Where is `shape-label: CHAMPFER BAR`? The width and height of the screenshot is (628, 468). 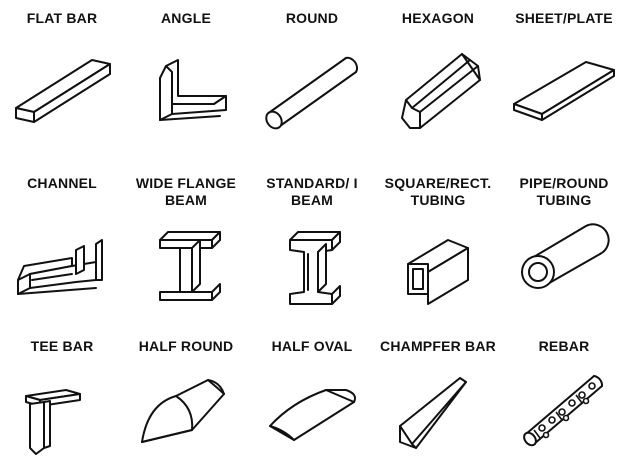 shape-label: CHAMPFER BAR is located at coordinates (438, 346).